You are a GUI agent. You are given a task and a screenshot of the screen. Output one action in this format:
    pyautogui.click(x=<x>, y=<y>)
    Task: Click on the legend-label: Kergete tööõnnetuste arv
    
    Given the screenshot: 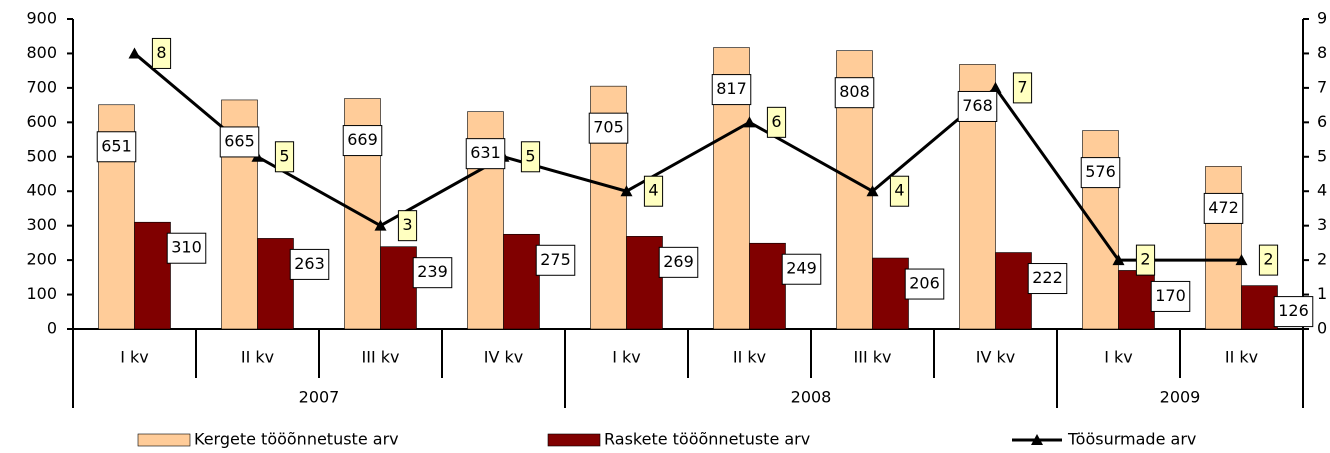 What is the action you would take?
    pyautogui.click(x=296, y=439)
    